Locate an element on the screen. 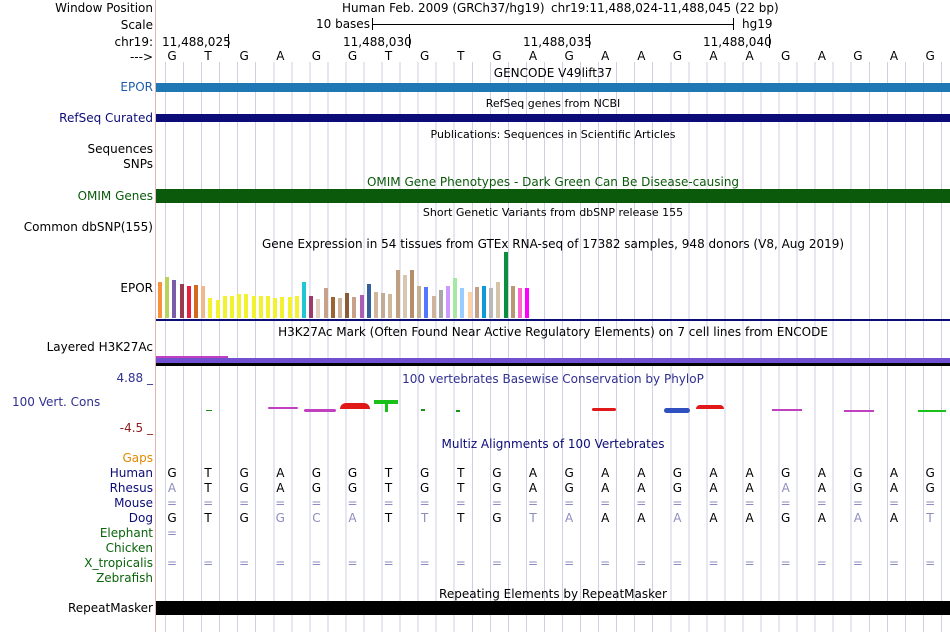  repeatmasker-label: RepeatMasker is located at coordinates (110, 608).